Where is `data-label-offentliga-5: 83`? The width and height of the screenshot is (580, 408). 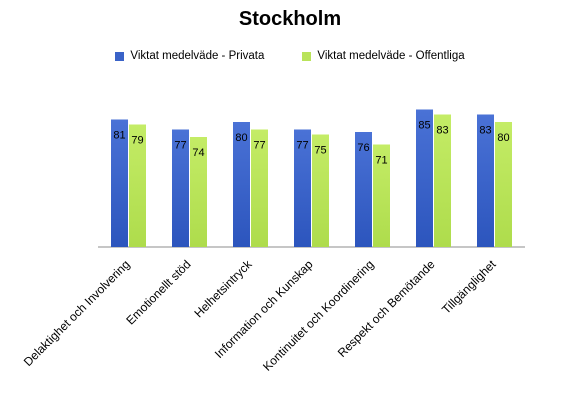 data-label-offentliga-5: 83 is located at coordinates (442, 131).